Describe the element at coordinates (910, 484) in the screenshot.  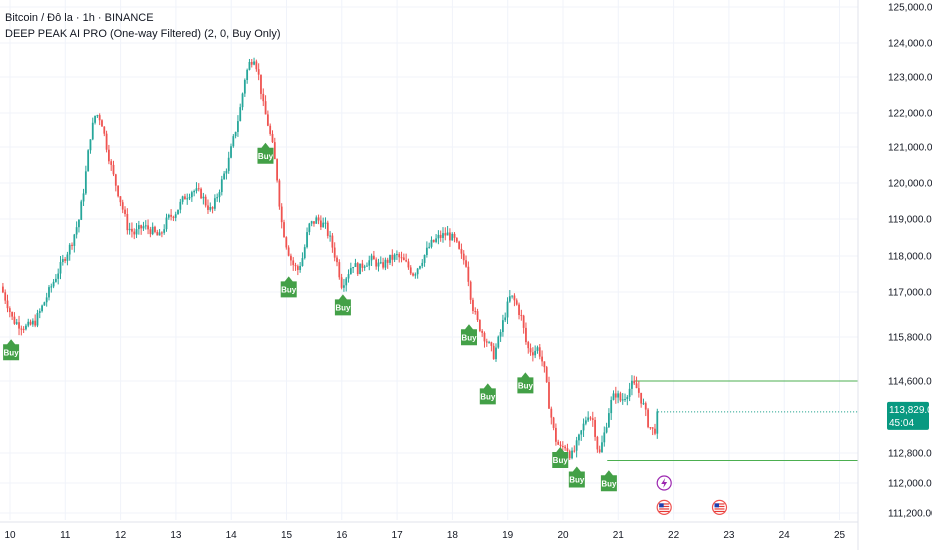
I see `price-tick-label: 112,000.00` at that location.